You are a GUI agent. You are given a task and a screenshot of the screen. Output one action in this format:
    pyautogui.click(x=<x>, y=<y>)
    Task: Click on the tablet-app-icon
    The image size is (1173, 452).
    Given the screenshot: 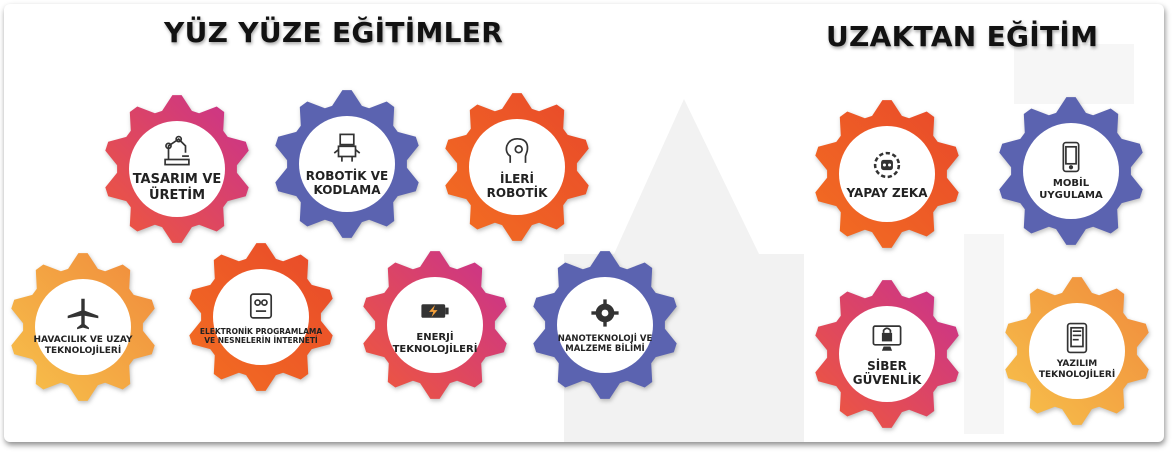 What is the action you would take?
    pyautogui.click(x=1077, y=338)
    